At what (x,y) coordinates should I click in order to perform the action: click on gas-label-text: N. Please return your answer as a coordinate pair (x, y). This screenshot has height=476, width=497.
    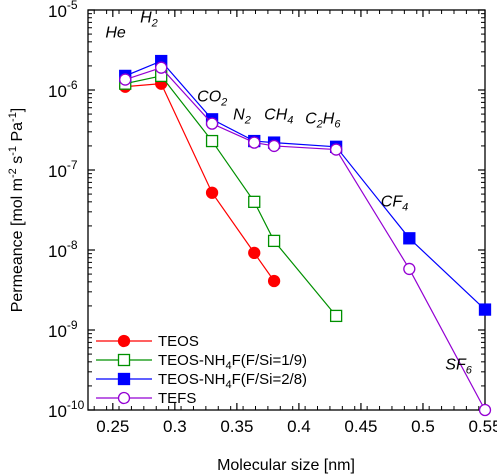
    Looking at the image, I should click on (239, 114).